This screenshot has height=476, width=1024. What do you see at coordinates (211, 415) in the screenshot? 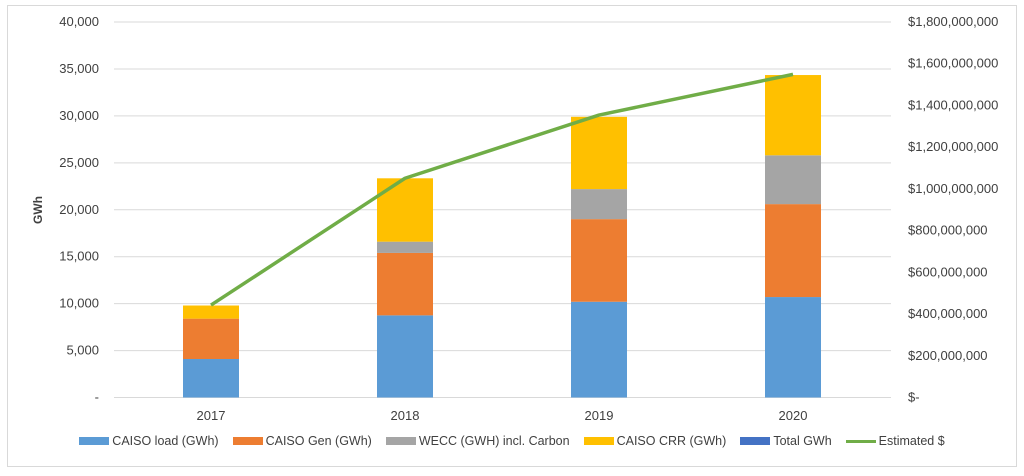
I see `x-tick-label: 2017` at bounding box center [211, 415].